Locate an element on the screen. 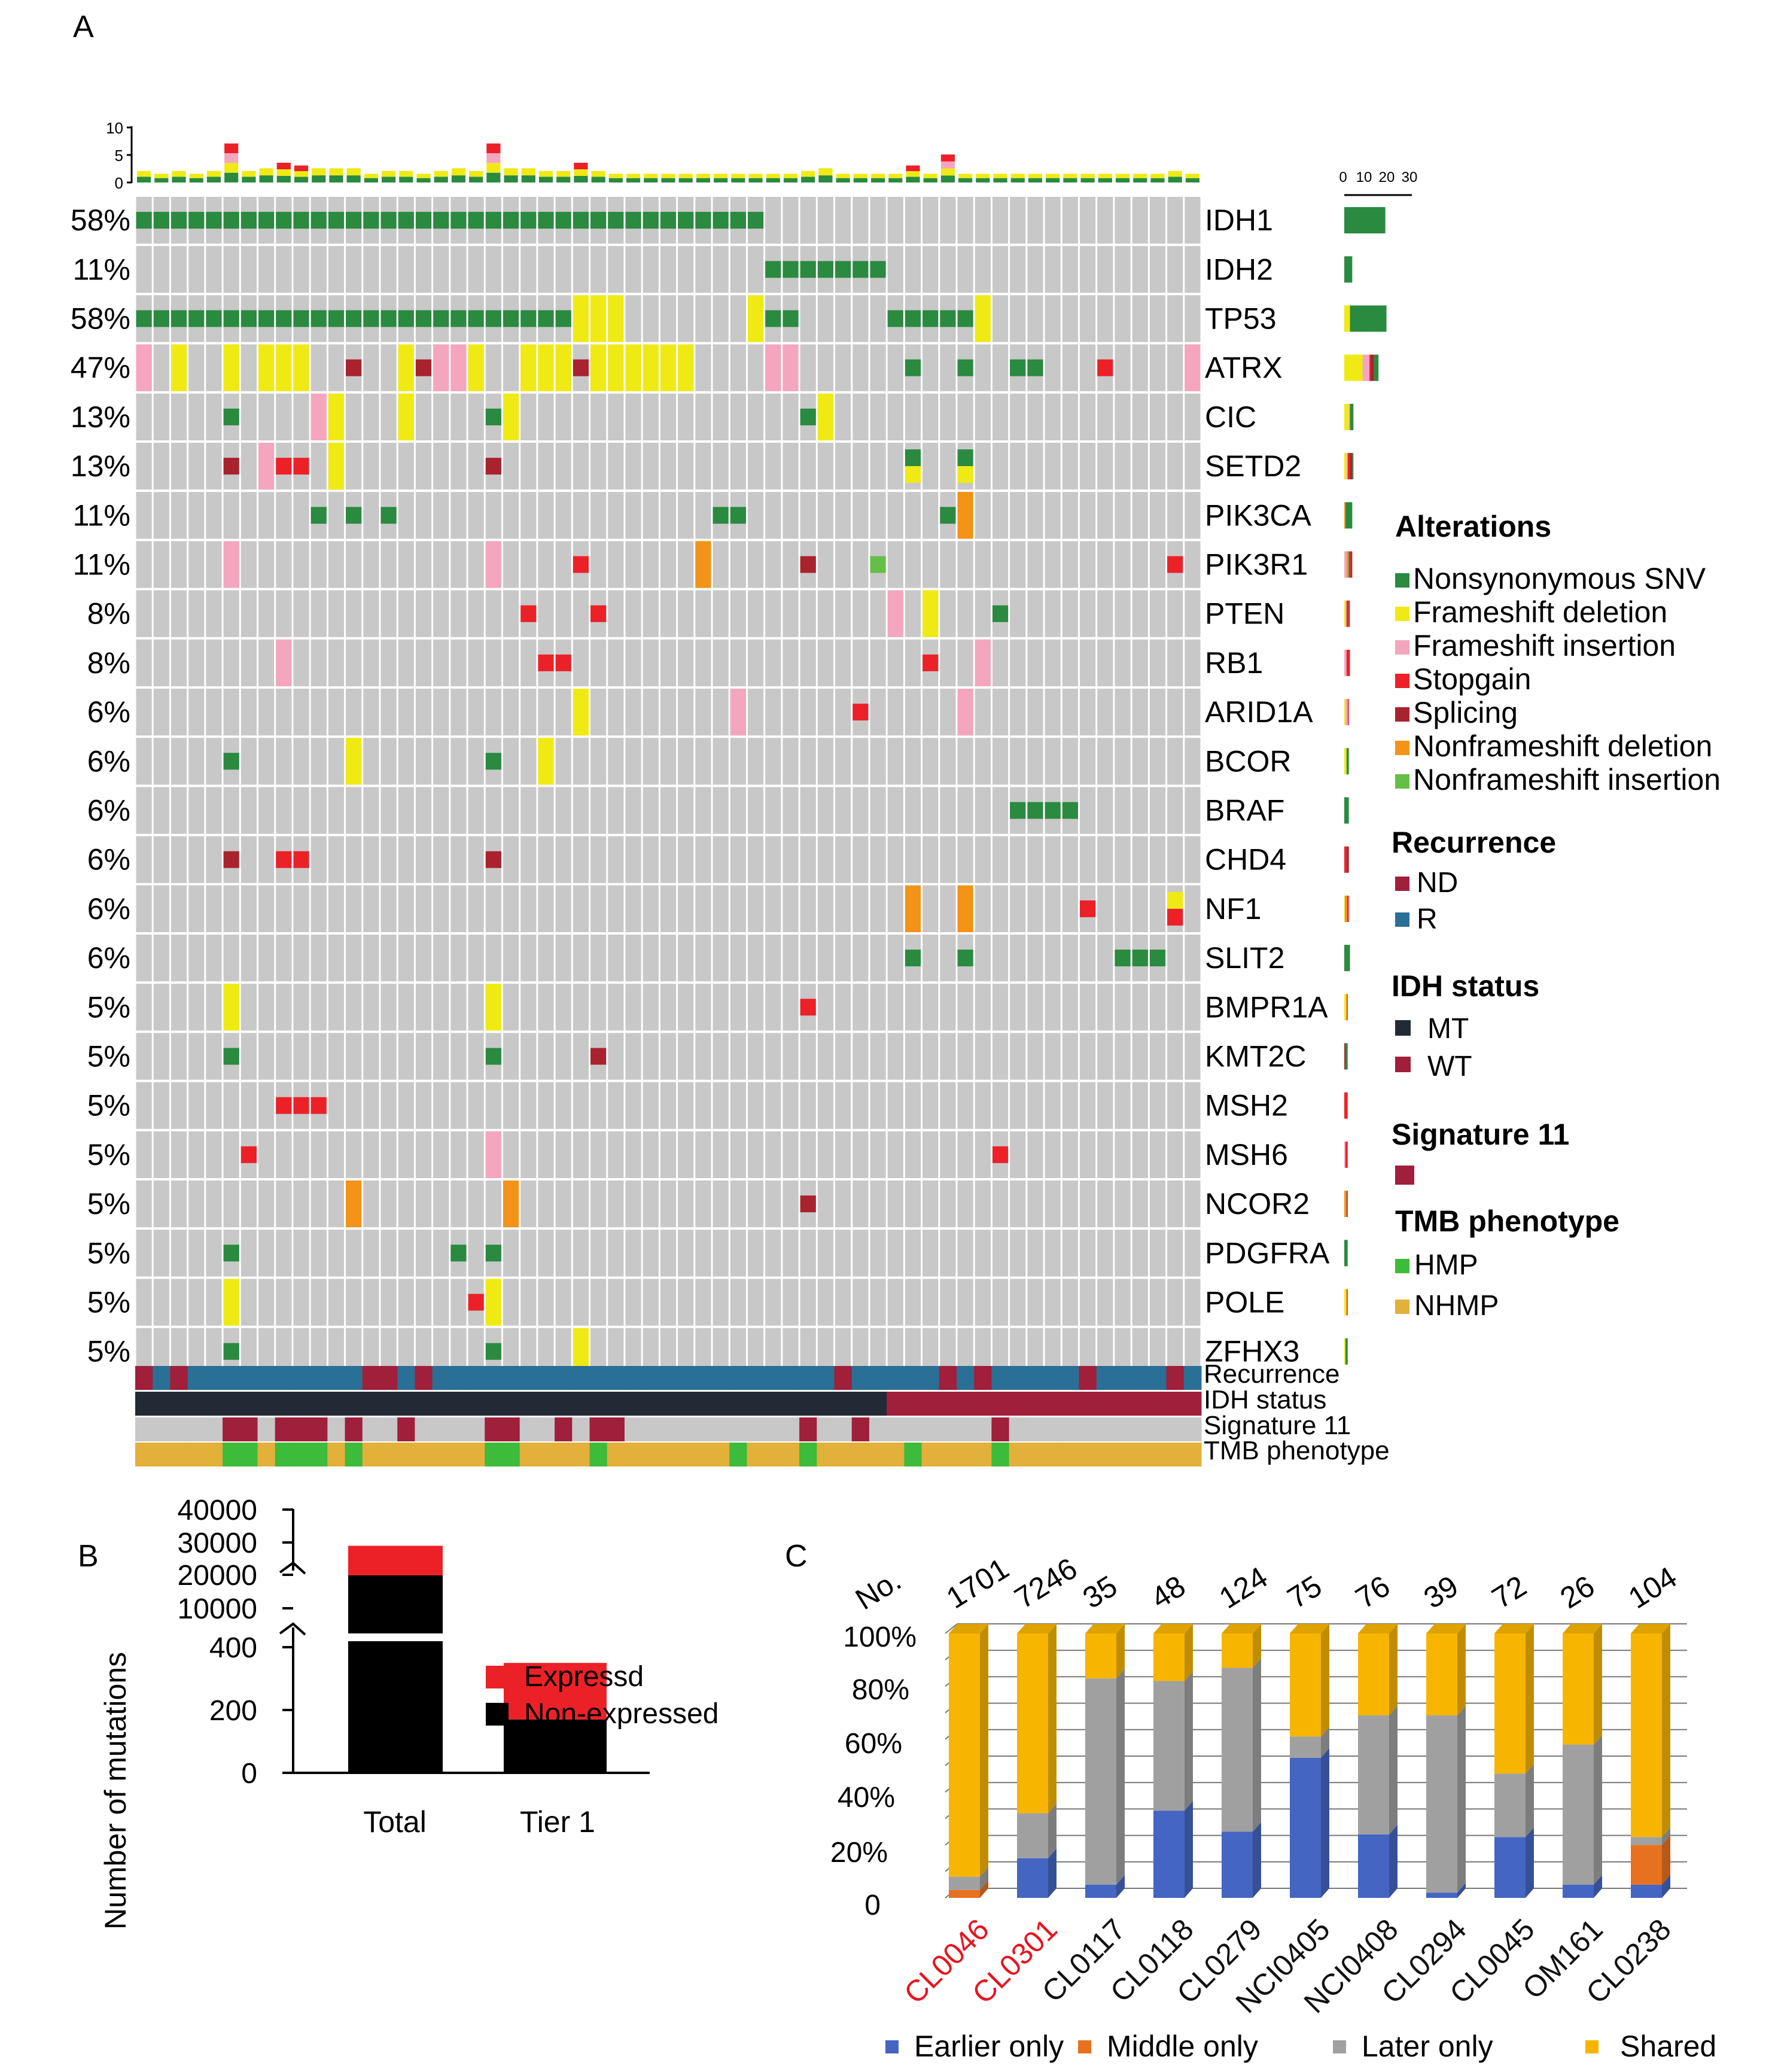 The height and width of the screenshot is (2072, 1775). gene-label: MSH2 is located at coordinates (1247, 1105).